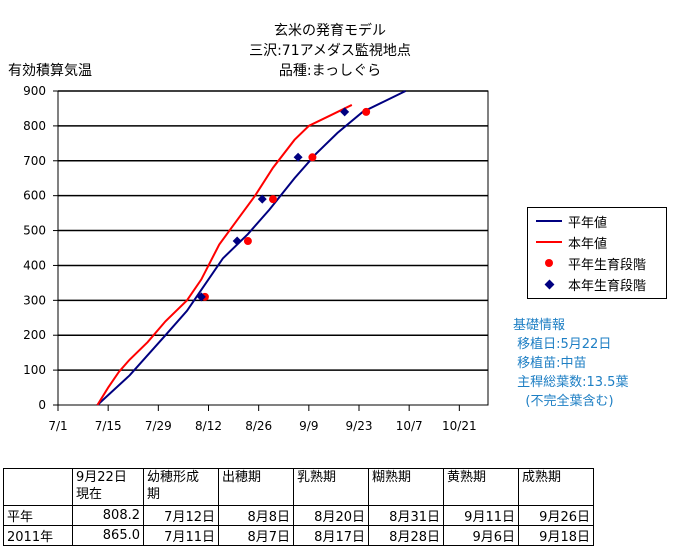  I want to click on x-tick-label: 10/21, so click(459, 426).